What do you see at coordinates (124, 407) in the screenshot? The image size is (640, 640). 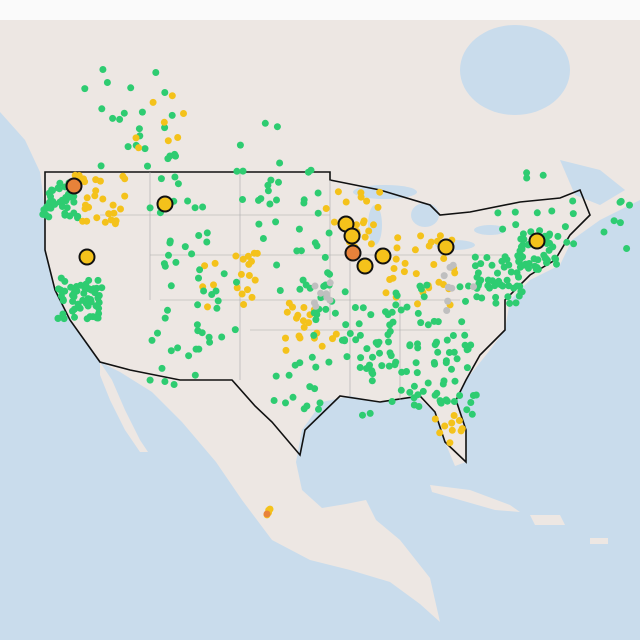 I see `baja` at bounding box center [124, 407].